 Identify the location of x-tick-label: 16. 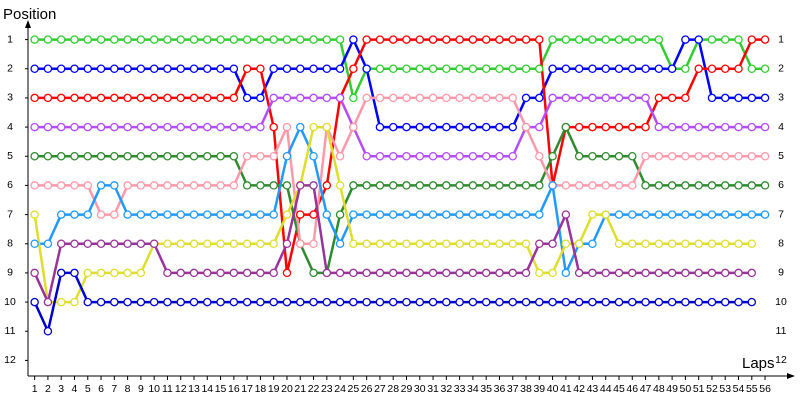
(234, 389).